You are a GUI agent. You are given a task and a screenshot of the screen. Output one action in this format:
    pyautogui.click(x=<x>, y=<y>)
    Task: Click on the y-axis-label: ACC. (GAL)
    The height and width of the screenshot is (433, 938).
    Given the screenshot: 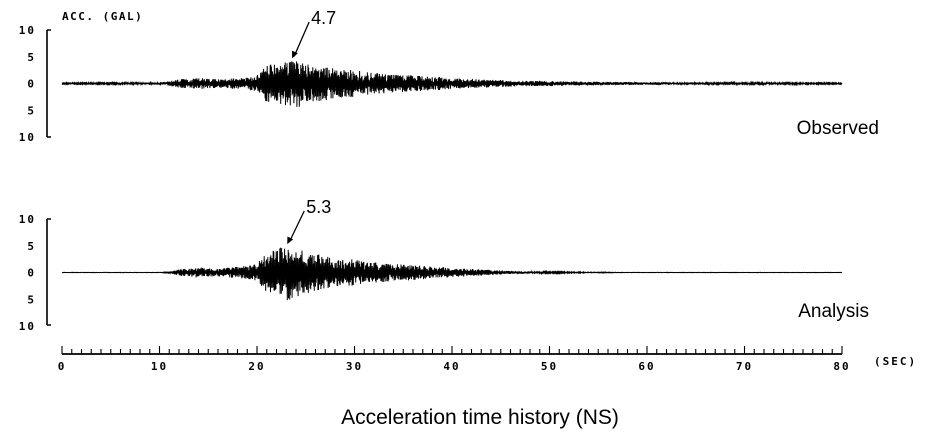 What is the action you would take?
    pyautogui.click(x=102, y=16)
    